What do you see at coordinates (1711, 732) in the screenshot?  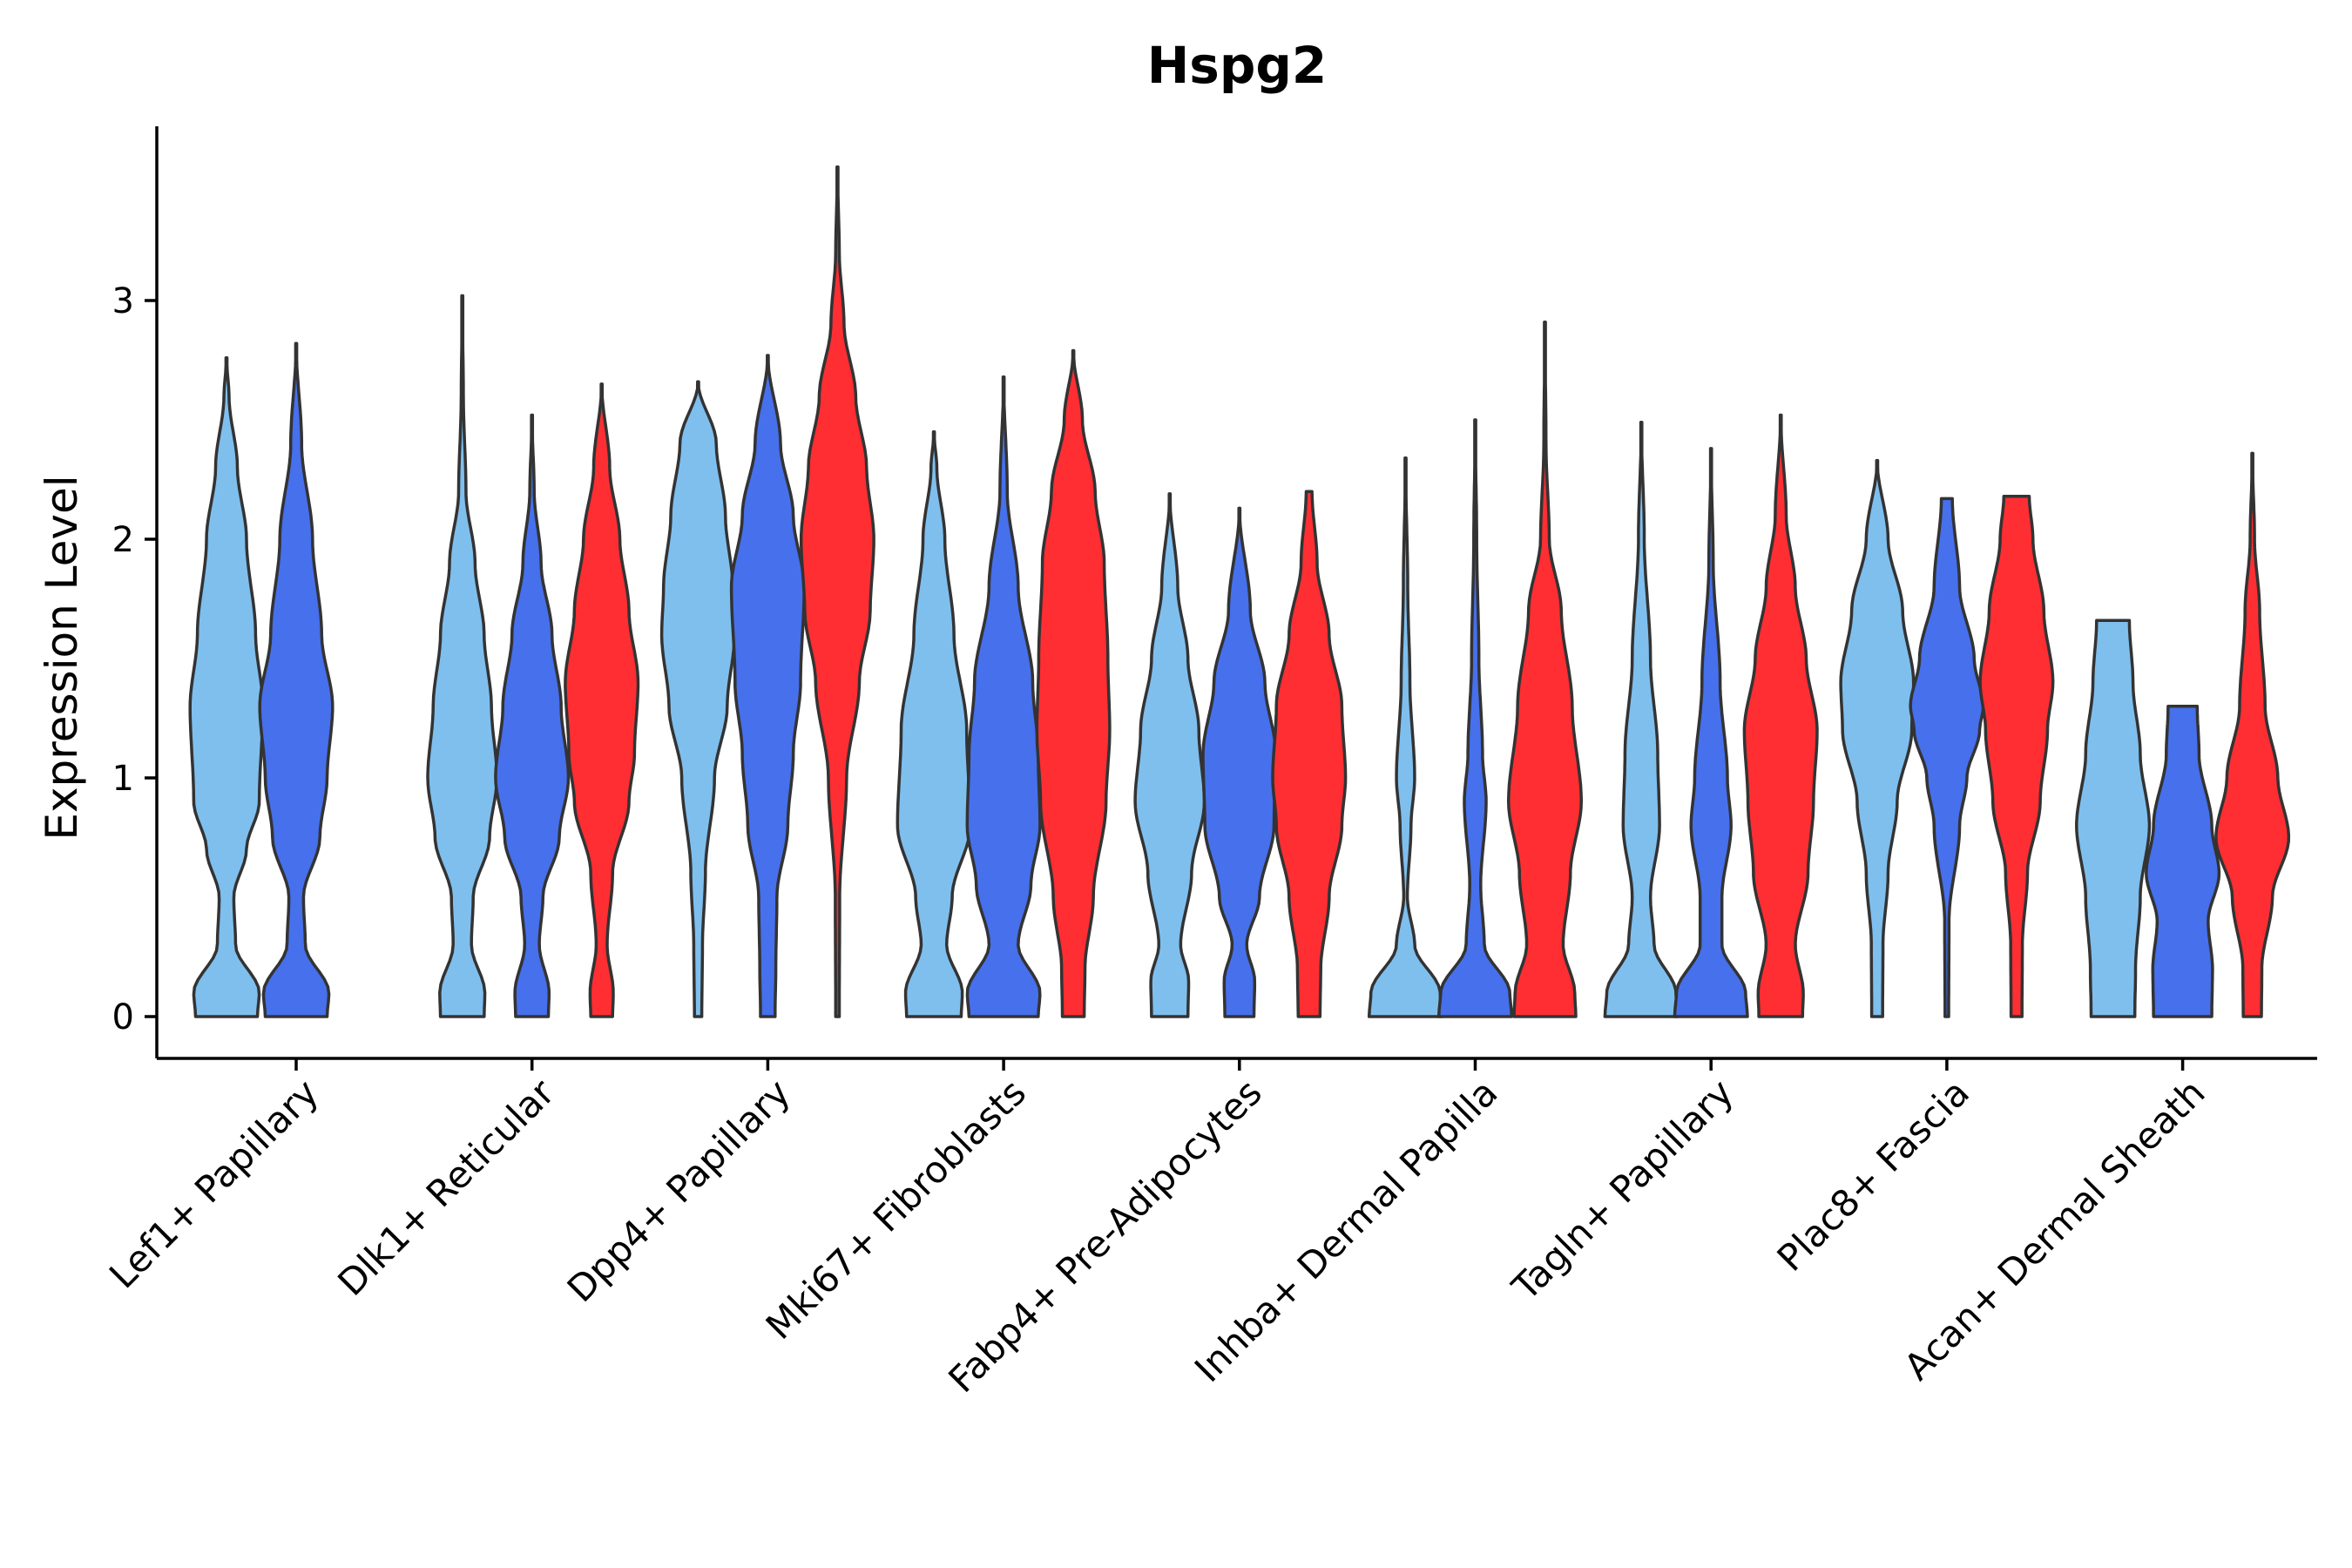 I see `violin-6-blue` at bounding box center [1711, 732].